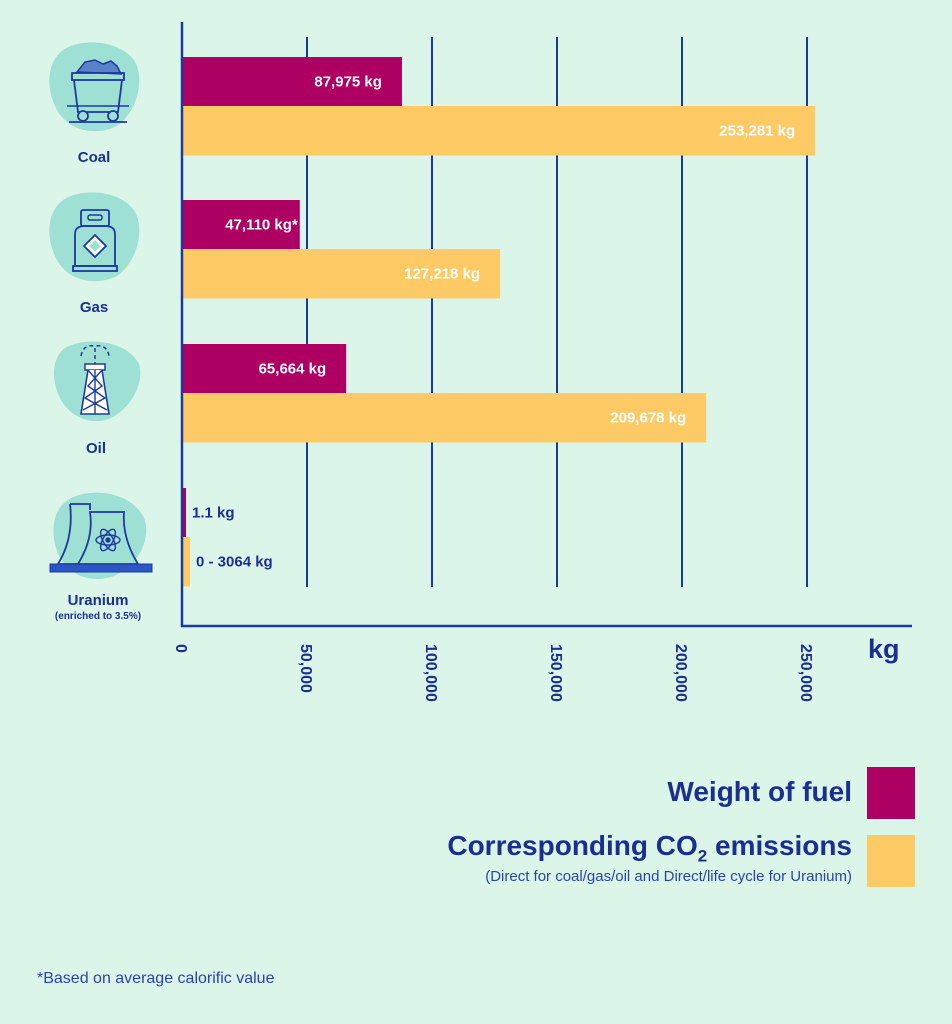  Describe the element at coordinates (98, 616) in the screenshot. I see `category-sublabel-uranium: (enriched to 3.5%)` at that location.